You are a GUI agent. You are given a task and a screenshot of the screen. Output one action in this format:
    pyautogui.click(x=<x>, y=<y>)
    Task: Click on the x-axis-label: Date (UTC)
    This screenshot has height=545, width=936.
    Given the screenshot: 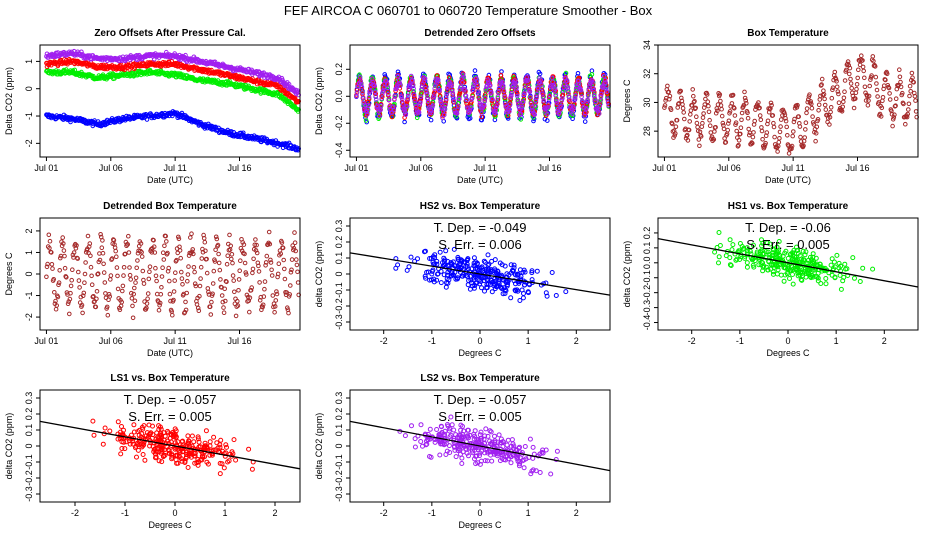 What is the action you would take?
    pyautogui.click(x=170, y=180)
    